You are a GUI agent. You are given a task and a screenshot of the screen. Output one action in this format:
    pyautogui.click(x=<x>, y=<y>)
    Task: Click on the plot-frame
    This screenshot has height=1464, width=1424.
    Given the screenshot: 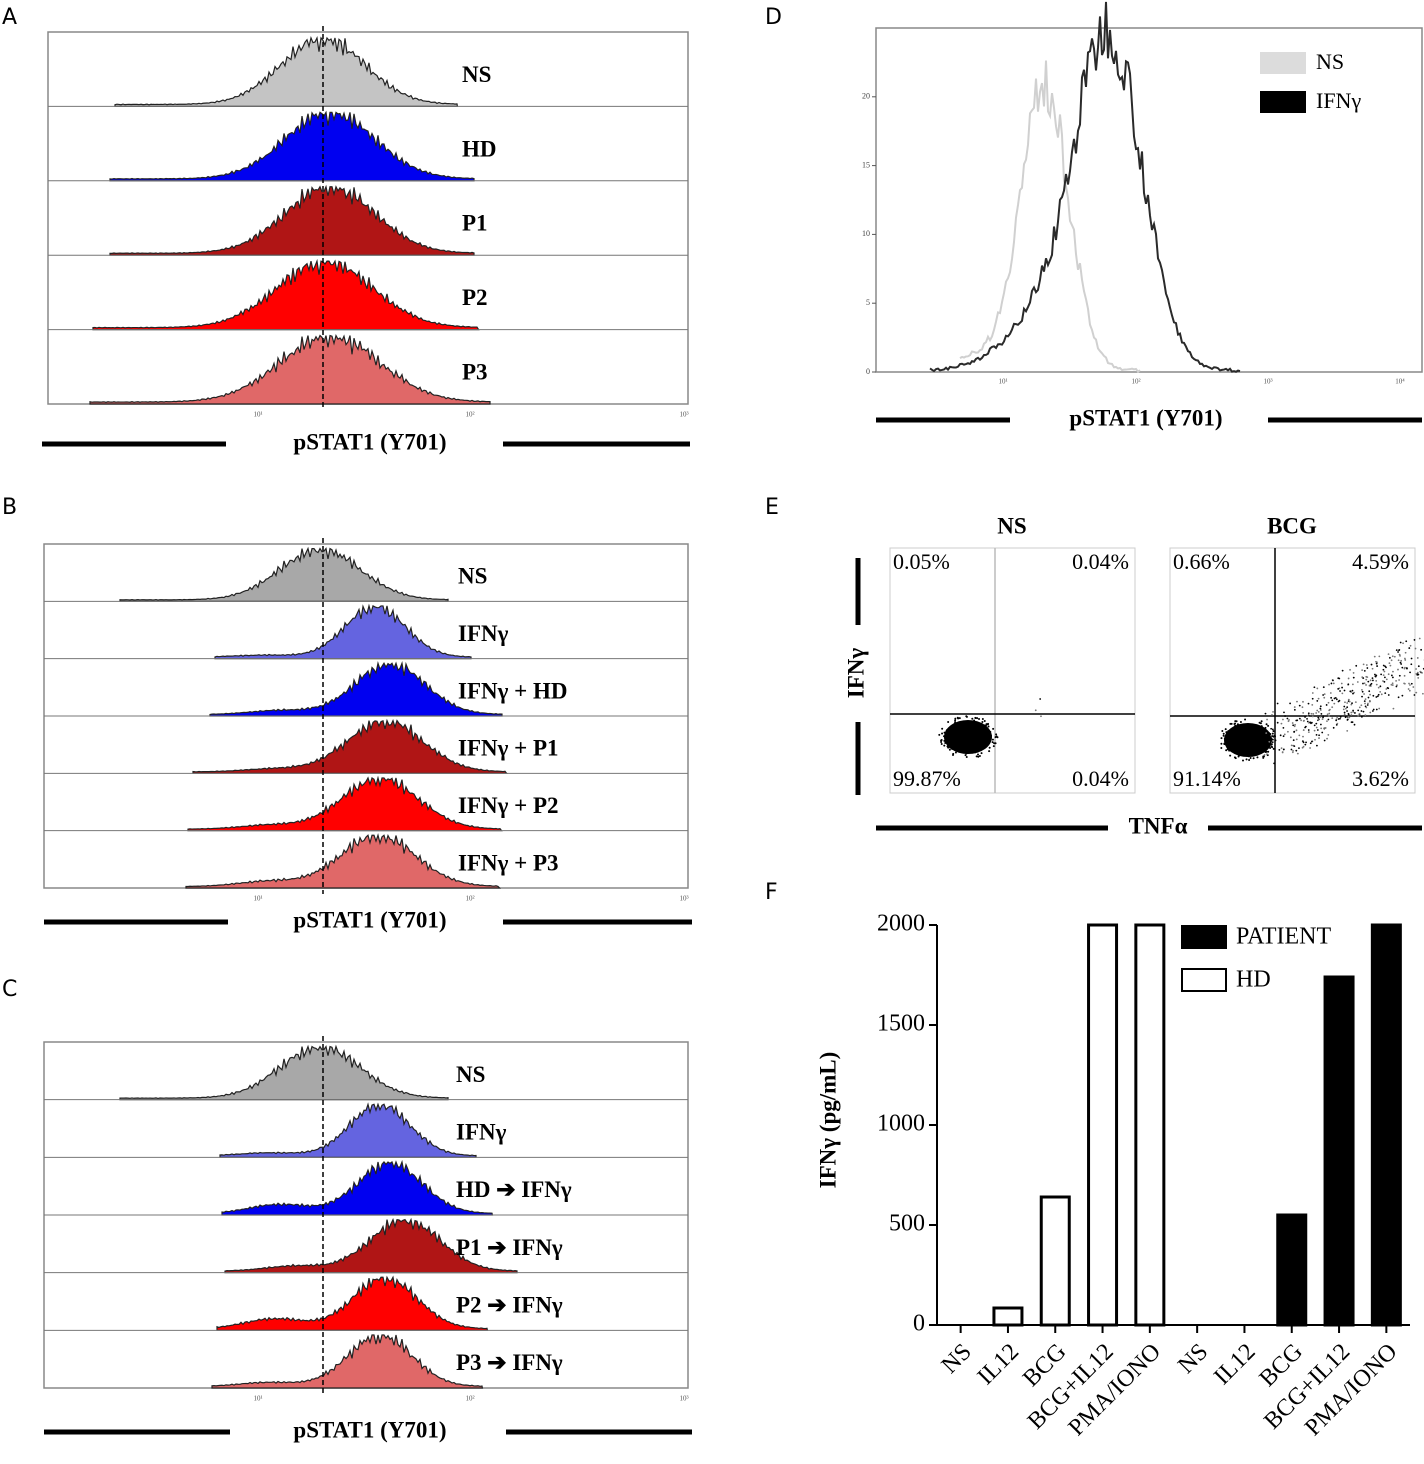 What is the action you would take?
    pyautogui.click(x=1292, y=670)
    